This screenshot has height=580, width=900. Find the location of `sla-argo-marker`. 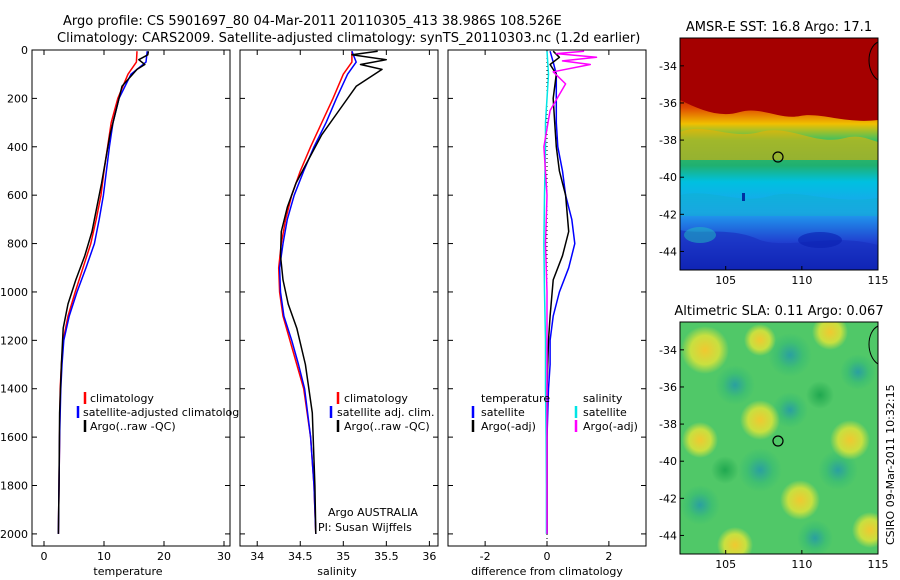

sla-argo-marker is located at coordinates (778, 441).